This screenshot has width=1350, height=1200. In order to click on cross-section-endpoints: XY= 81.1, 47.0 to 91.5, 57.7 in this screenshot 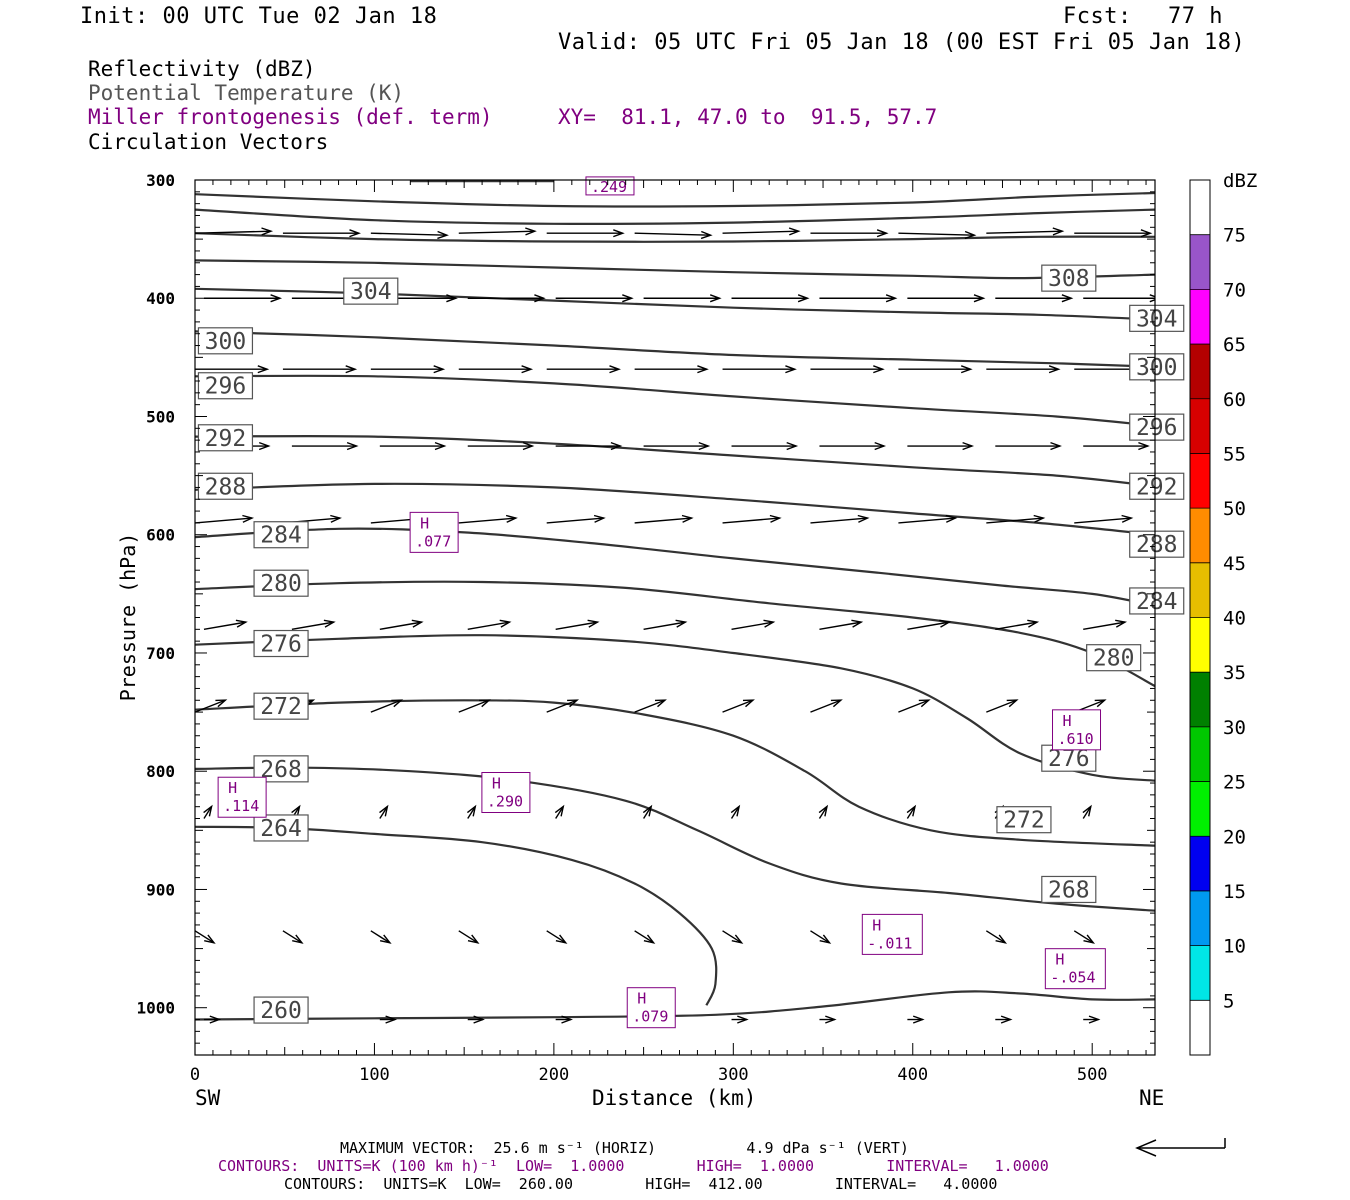, I will do `click(748, 117)`.